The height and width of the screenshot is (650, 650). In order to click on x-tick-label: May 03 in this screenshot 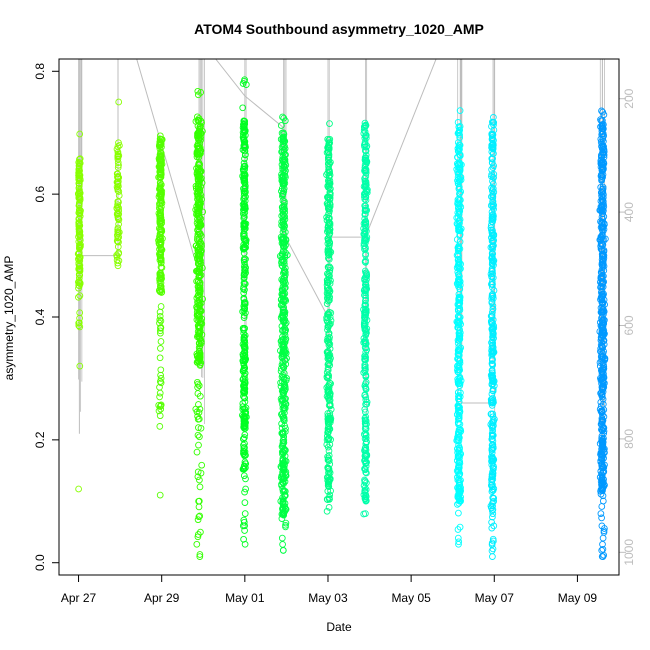, I will do `click(328, 598)`.